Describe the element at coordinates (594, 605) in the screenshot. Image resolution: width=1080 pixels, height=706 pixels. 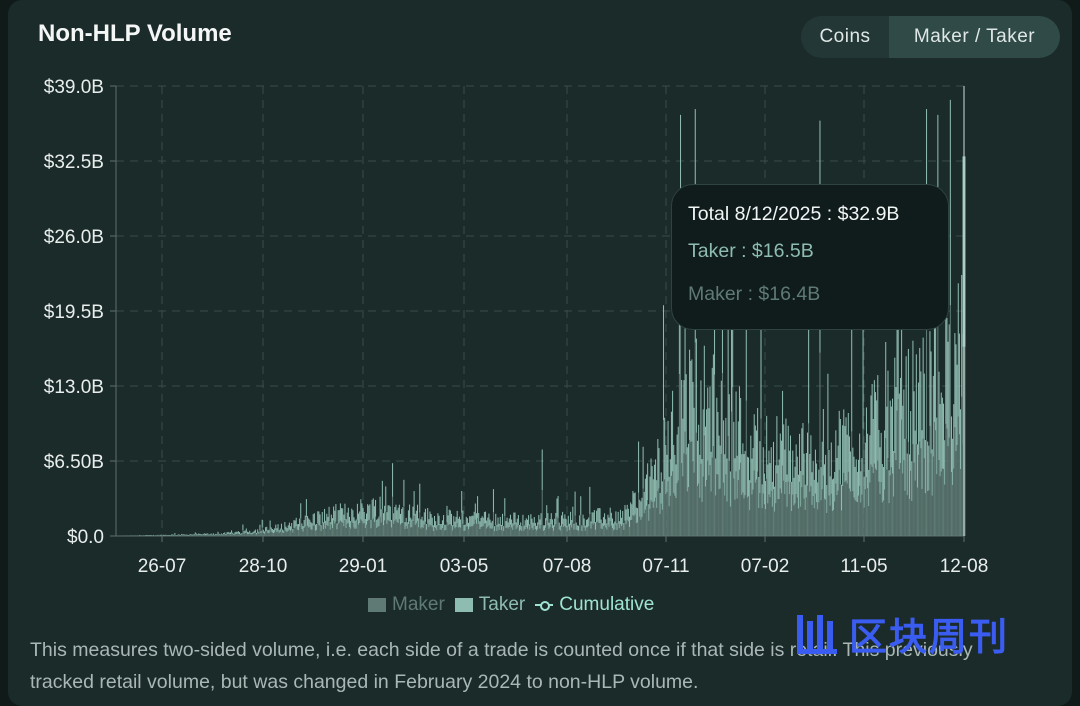
I see `legend-item-cumulative: Cumulative` at that location.